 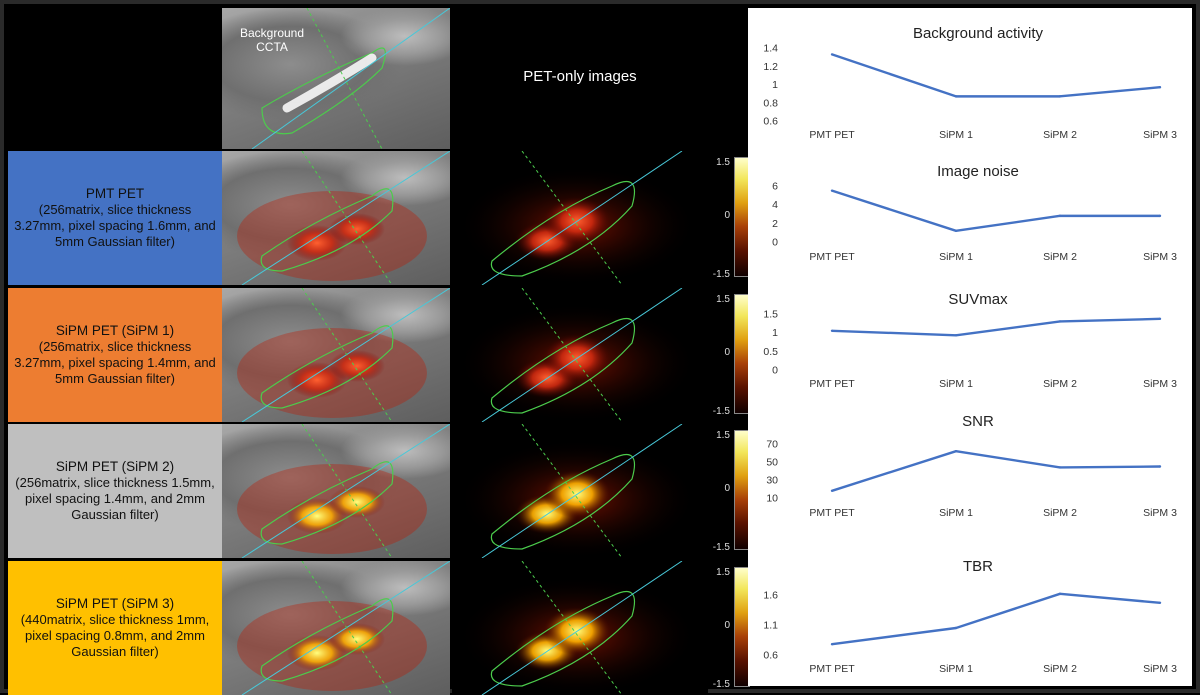 I want to click on pet-only-image-sipm2, so click(x=580, y=491).